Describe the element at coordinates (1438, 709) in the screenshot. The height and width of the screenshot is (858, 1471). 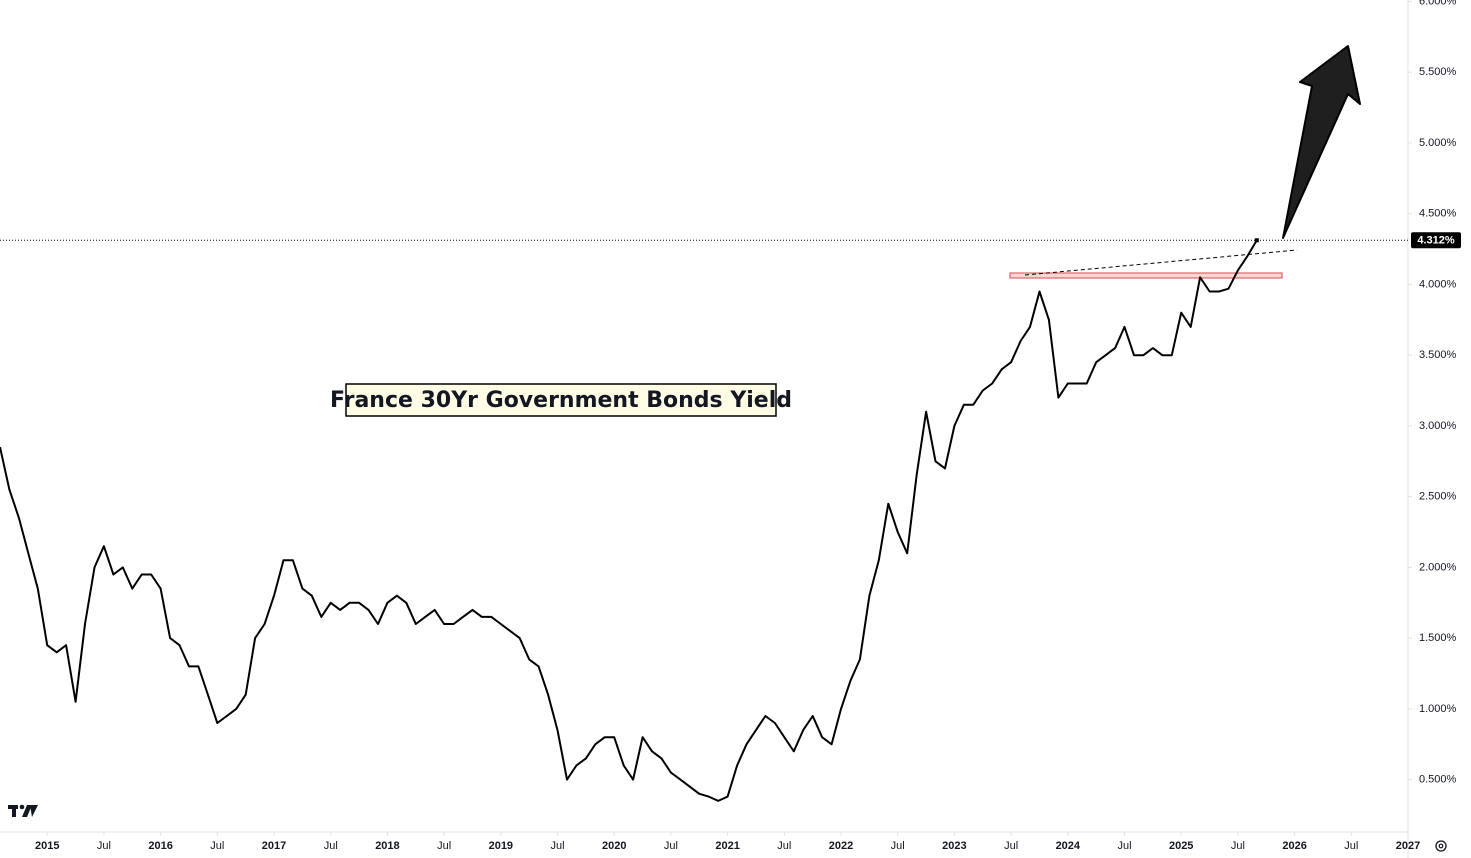
I see `y-tick-label: 1.000%` at that location.